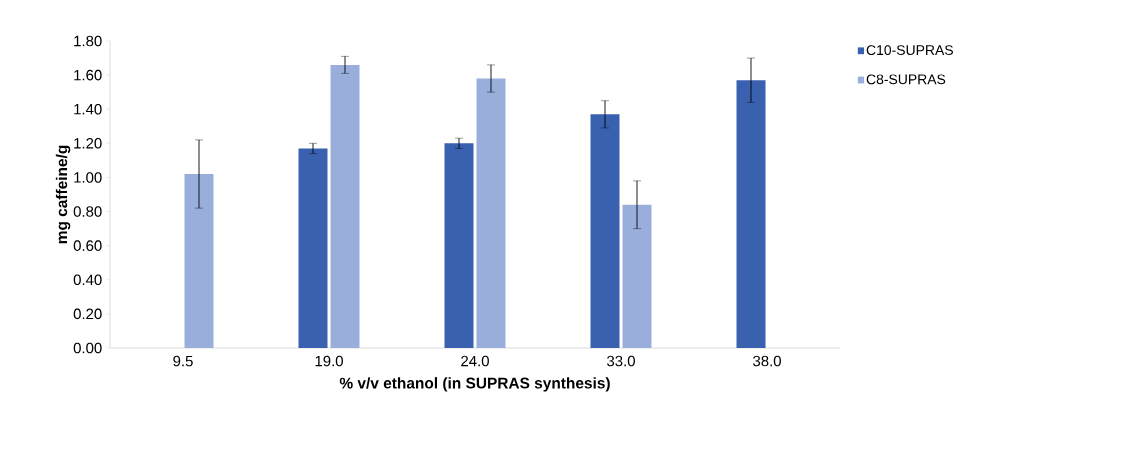 The image size is (1131, 459). What do you see at coordinates (909, 50) in the screenshot?
I see `legend-label: C10-SUPRAS` at bounding box center [909, 50].